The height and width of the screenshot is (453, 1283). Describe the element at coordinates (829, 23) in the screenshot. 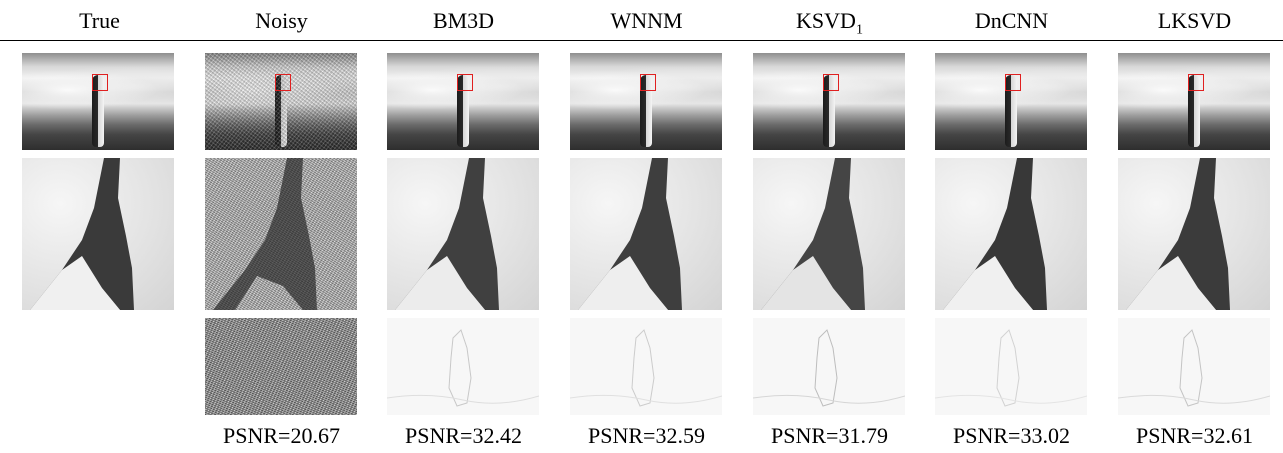

I see `header-ksvd1: KSVD1` at that location.